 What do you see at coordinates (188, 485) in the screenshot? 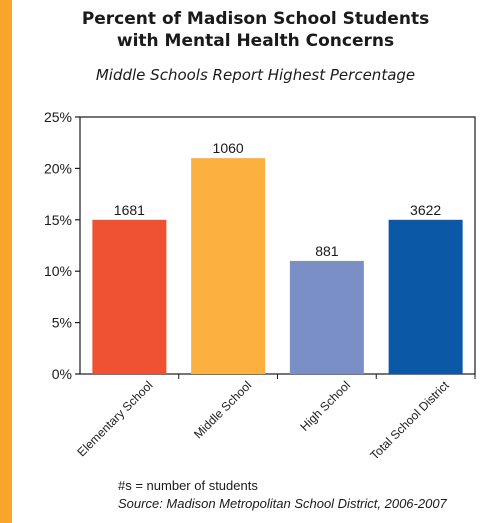
I see `footnote: #s = number of students` at bounding box center [188, 485].